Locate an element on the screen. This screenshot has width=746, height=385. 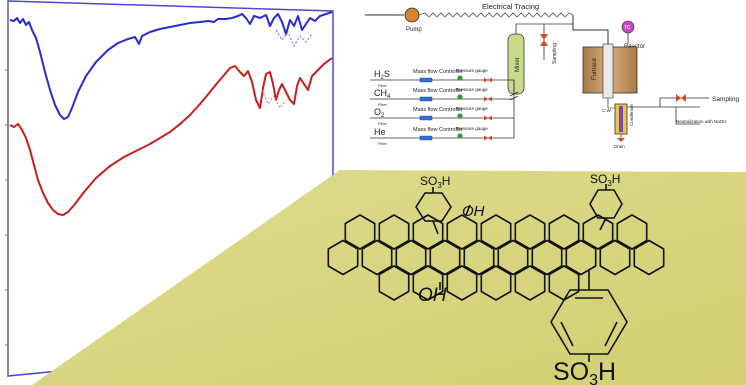
phenyl-top-left is located at coordinates (433, 211).